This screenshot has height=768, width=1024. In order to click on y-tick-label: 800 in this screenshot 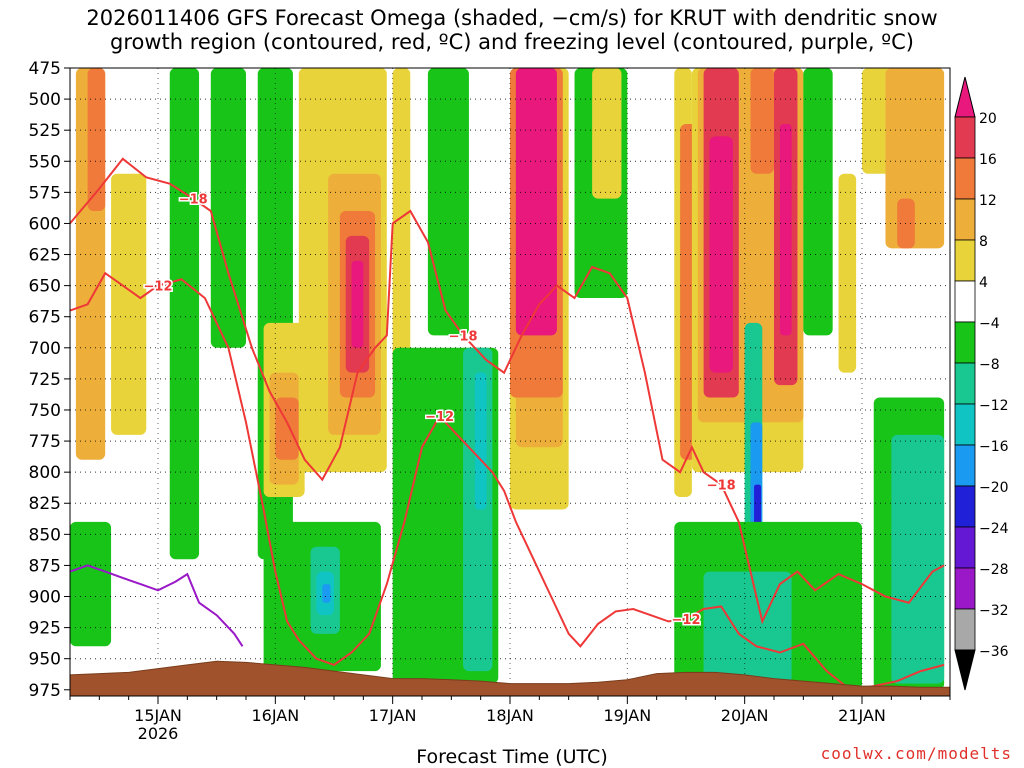, I will do `click(45, 473)`.